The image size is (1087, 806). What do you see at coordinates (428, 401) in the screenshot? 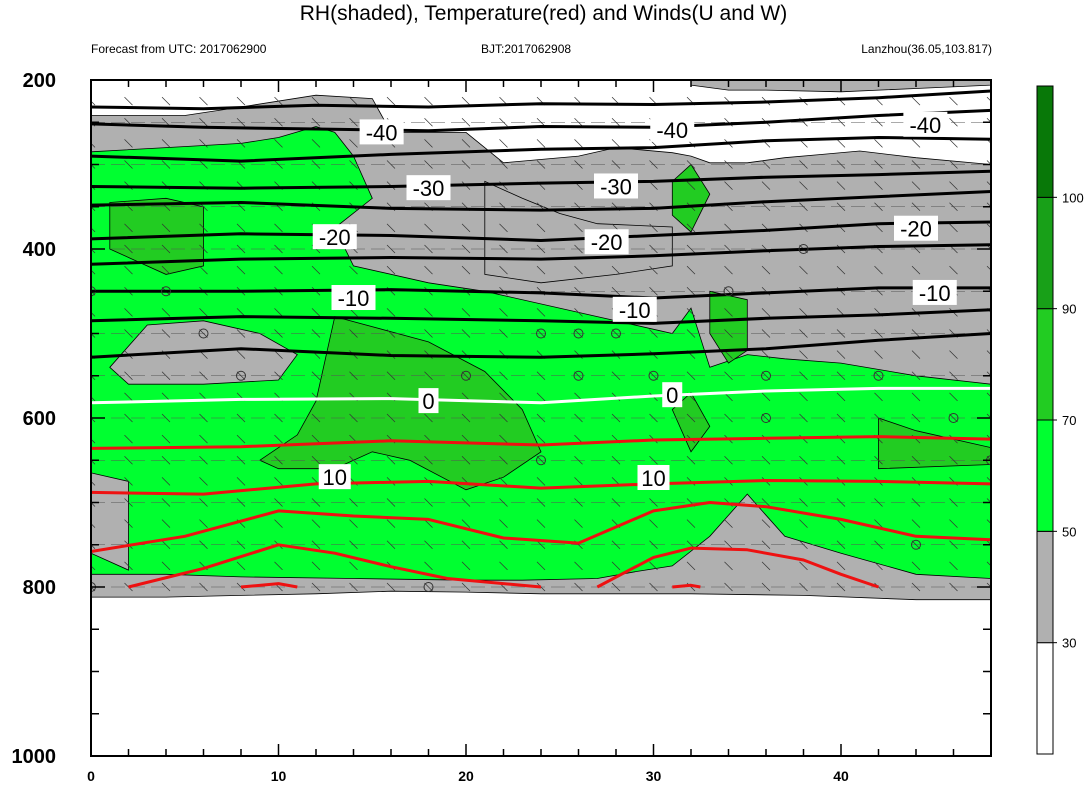
I see `contour-label-box` at bounding box center [428, 401].